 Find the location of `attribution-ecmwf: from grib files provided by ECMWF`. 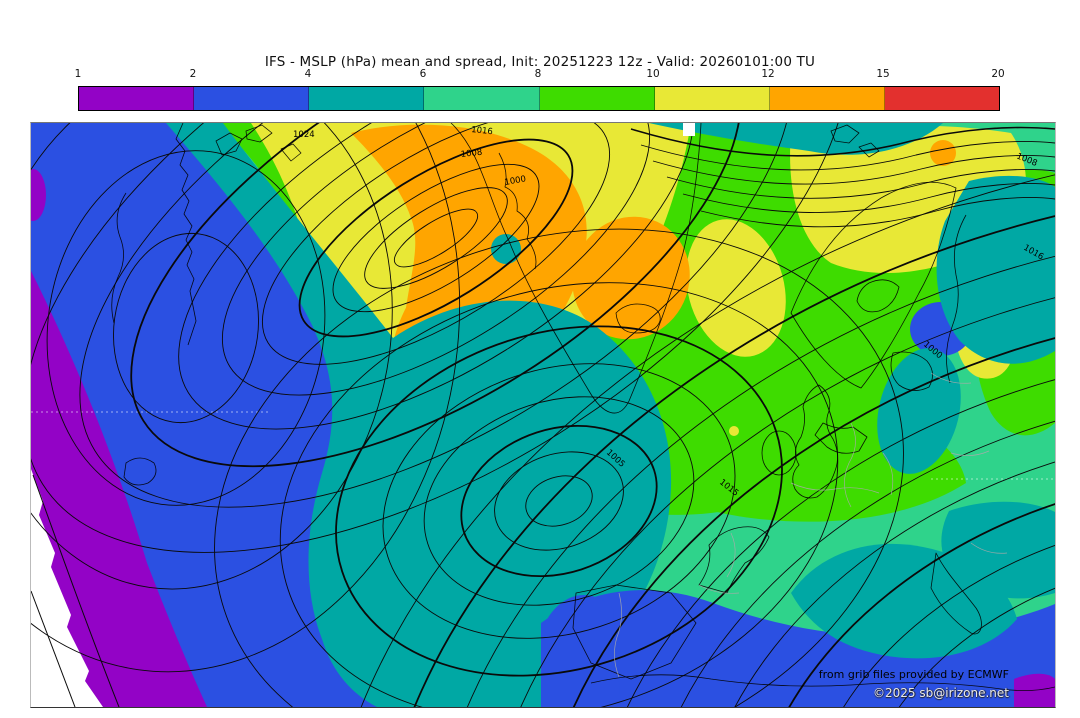

attribution-ecmwf: from grib files provided by ECMWF is located at coordinates (913, 674).